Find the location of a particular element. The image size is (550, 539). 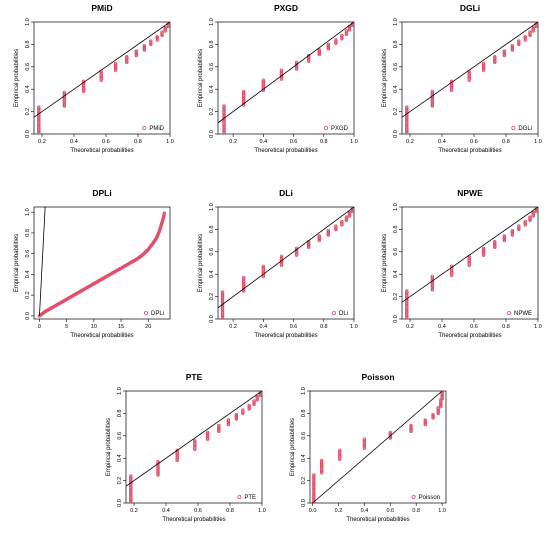

panel-title: PTE is located at coordinates (194, 377).